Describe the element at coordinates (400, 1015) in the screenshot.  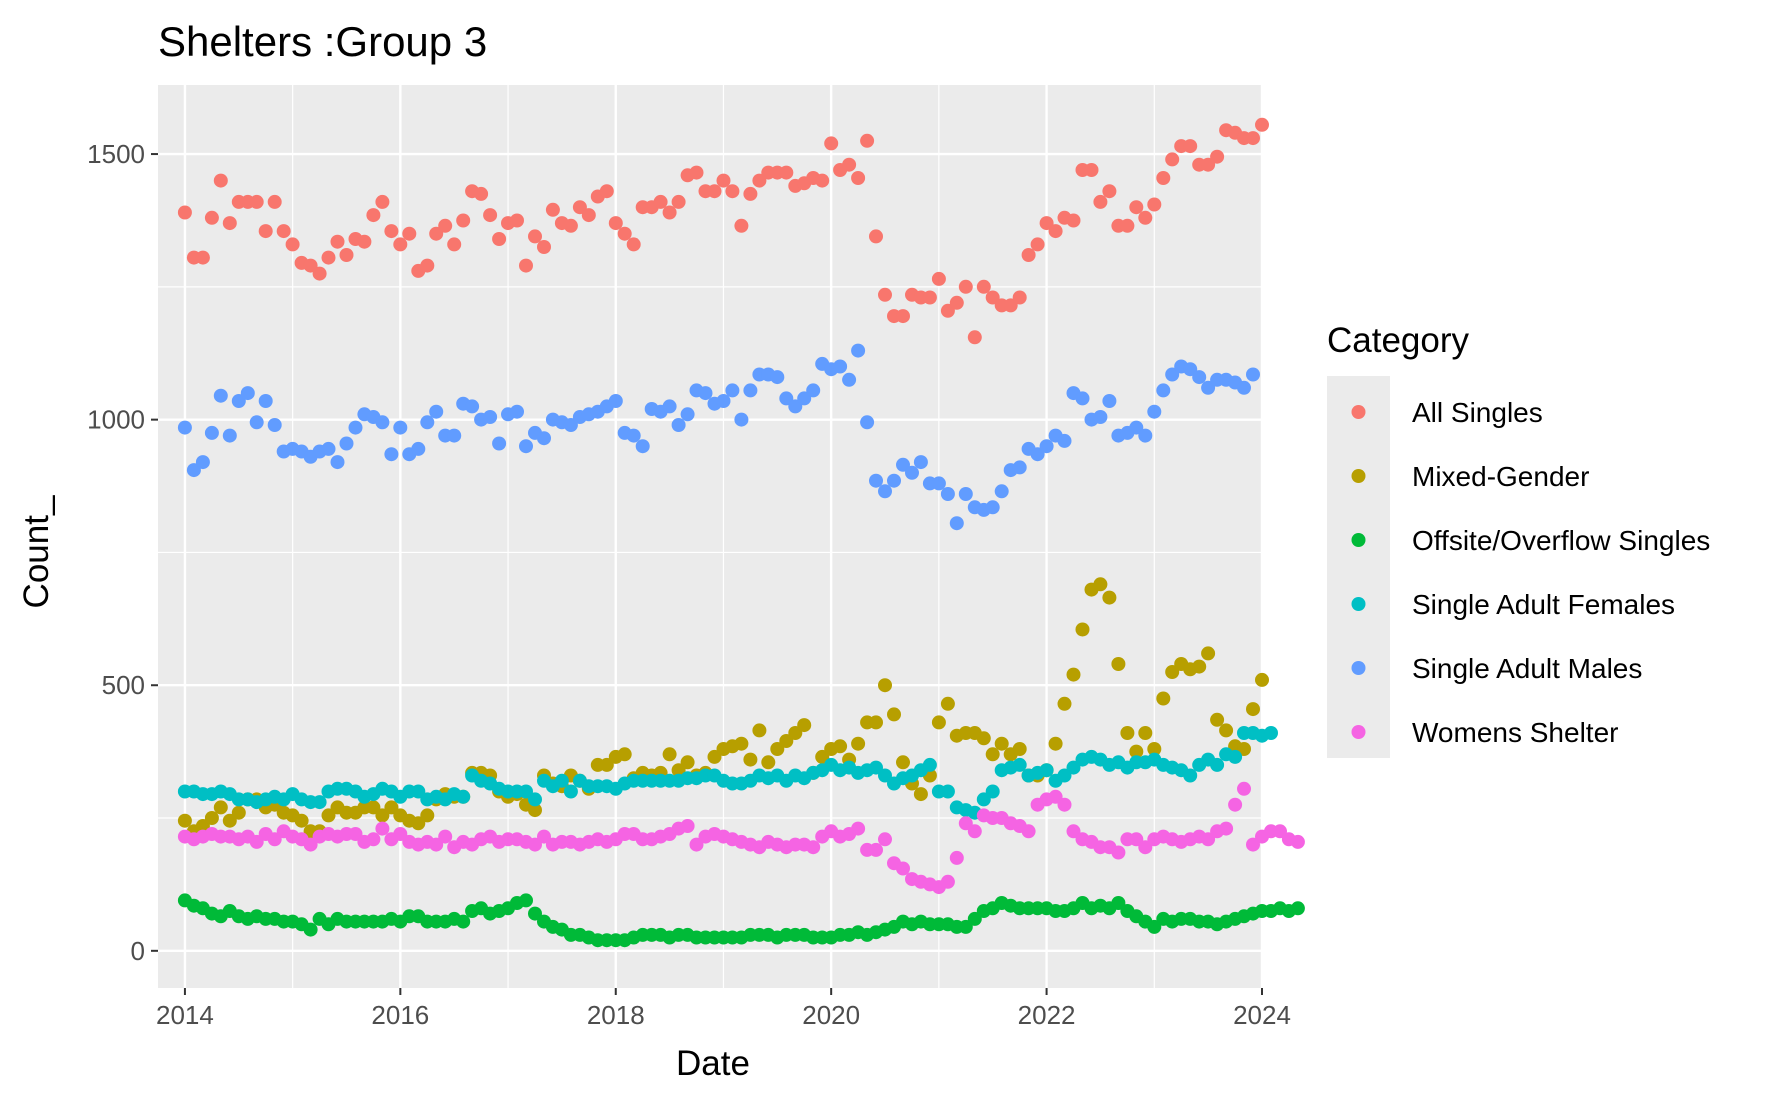
I see `x-tick-label: 2016` at that location.